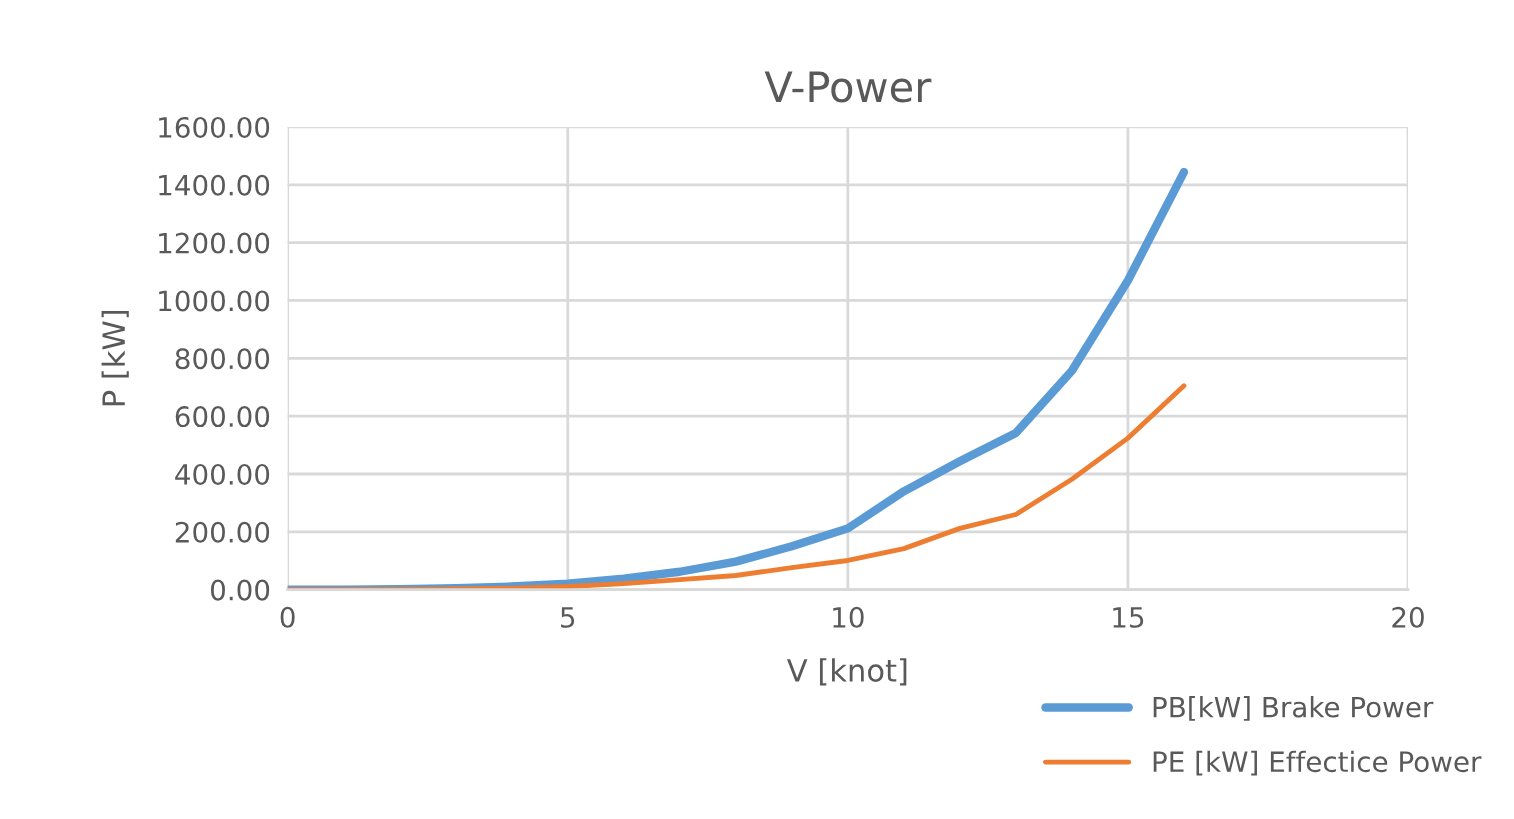  Describe the element at coordinates (222, 532) in the screenshot. I see `y-tick-label: 200.00` at that location.